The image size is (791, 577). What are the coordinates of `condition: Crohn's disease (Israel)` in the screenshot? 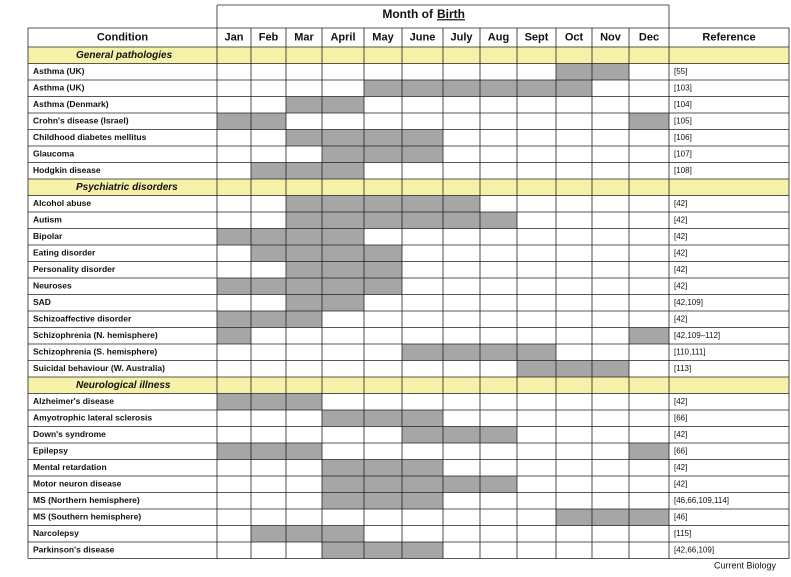 It's located at (81, 121).